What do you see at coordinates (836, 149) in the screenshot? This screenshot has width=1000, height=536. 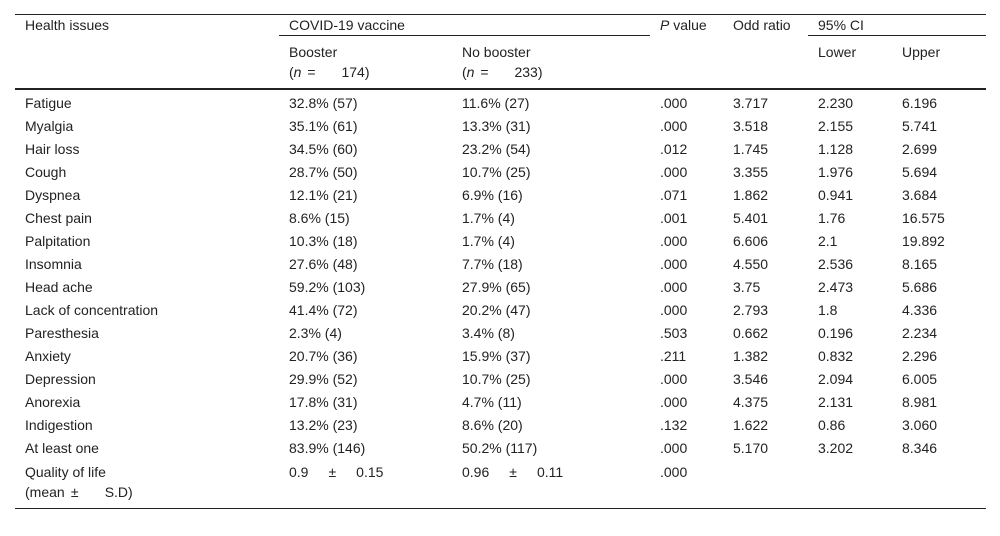 I see `cell-ci-lower: 1.128` at bounding box center [836, 149].